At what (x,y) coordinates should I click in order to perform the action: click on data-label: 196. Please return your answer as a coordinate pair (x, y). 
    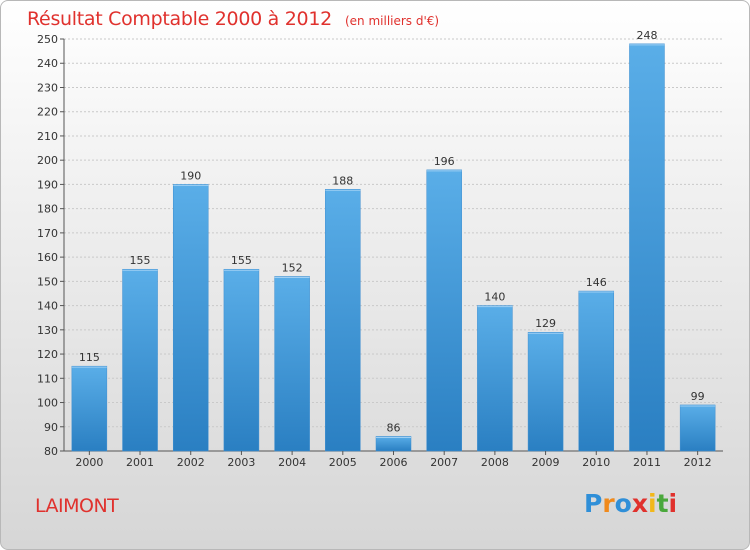
    Looking at the image, I should click on (444, 161).